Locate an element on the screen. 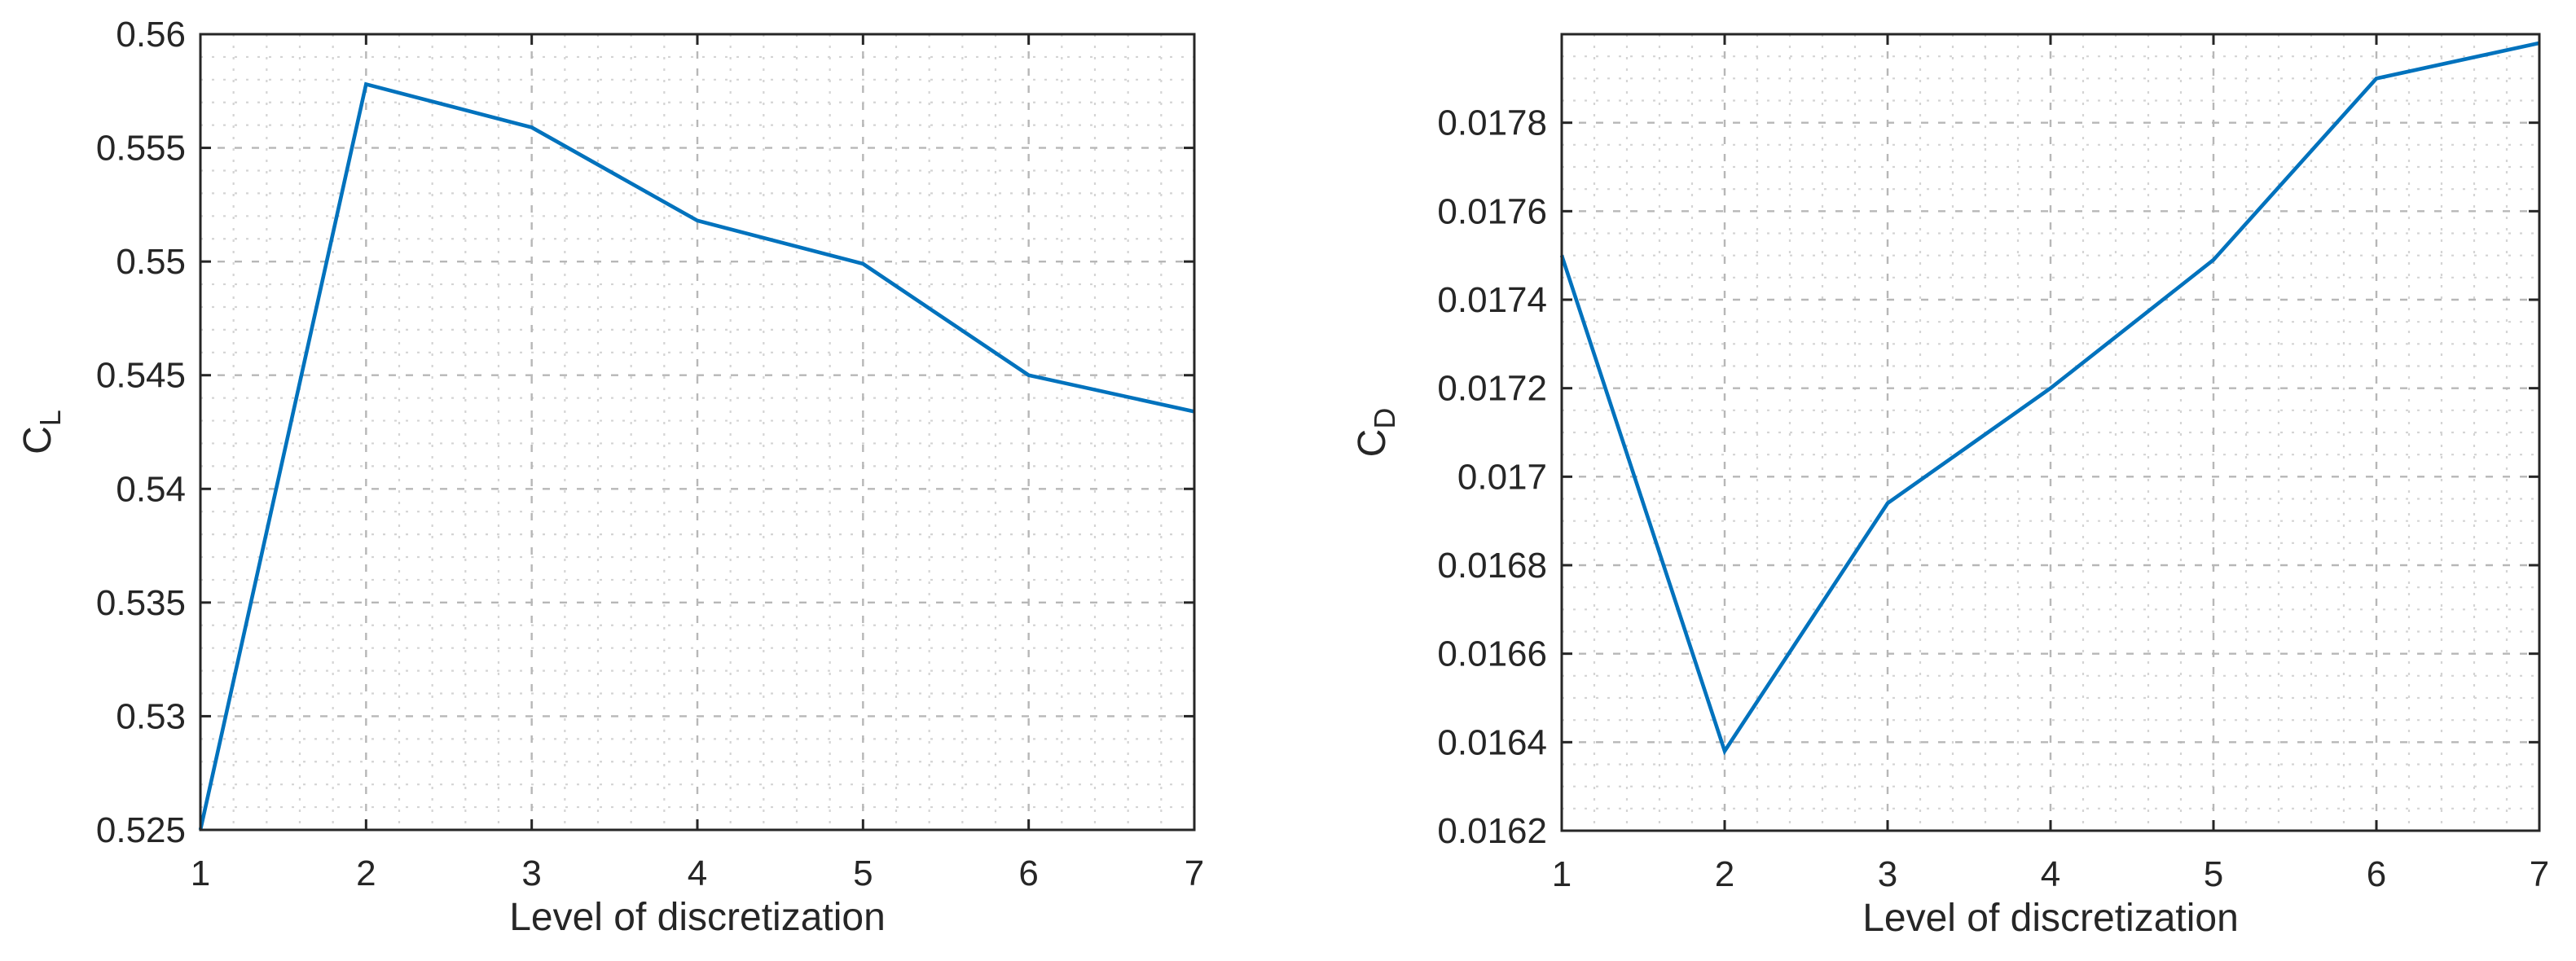 Image resolution: width=2576 pixels, height=961 pixels. y-tick-label: 0.017 is located at coordinates (1502, 477).